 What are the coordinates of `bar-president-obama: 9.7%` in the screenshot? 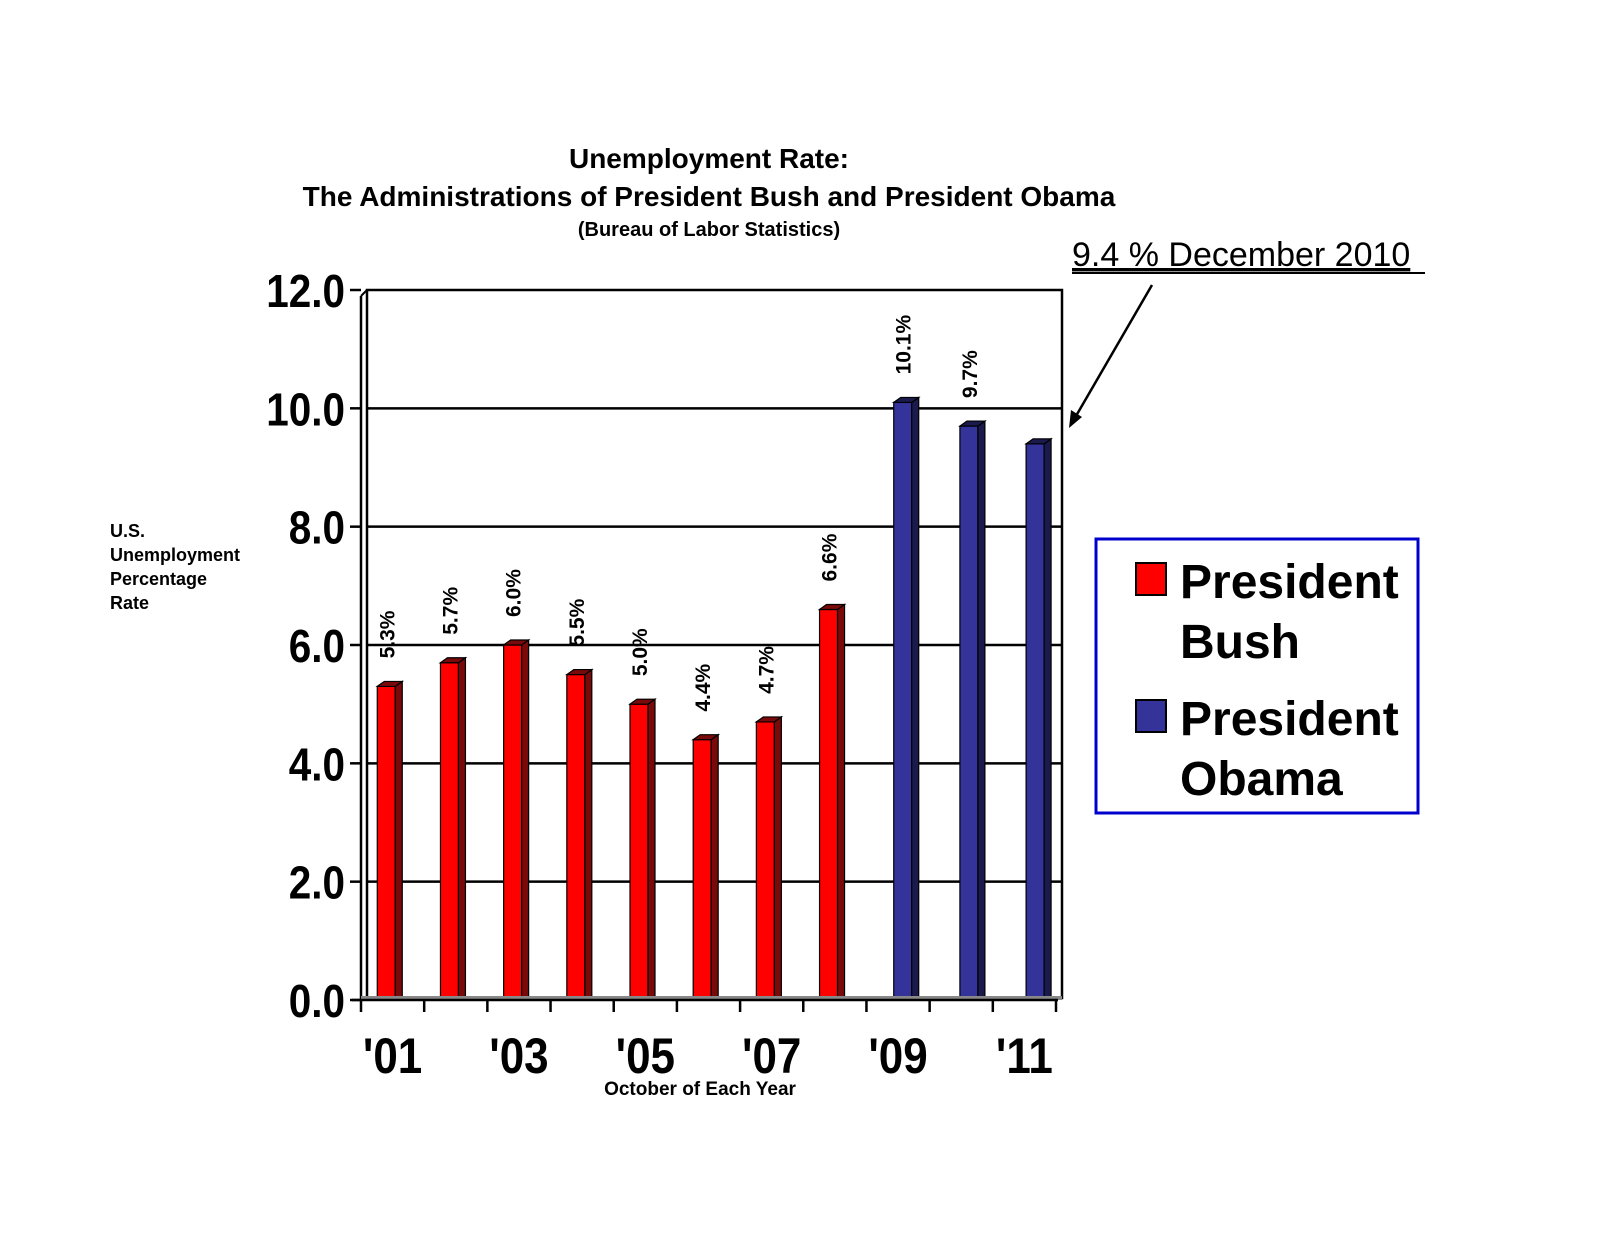 It's located at (972, 676).